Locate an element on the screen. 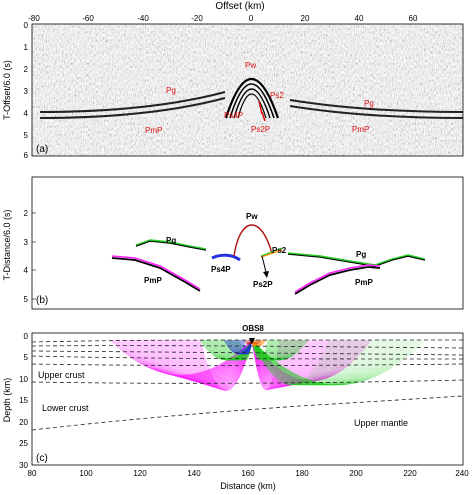 Image resolution: width=474 pixels, height=495 pixels. distance-tick: 240 is located at coordinates (462, 473).